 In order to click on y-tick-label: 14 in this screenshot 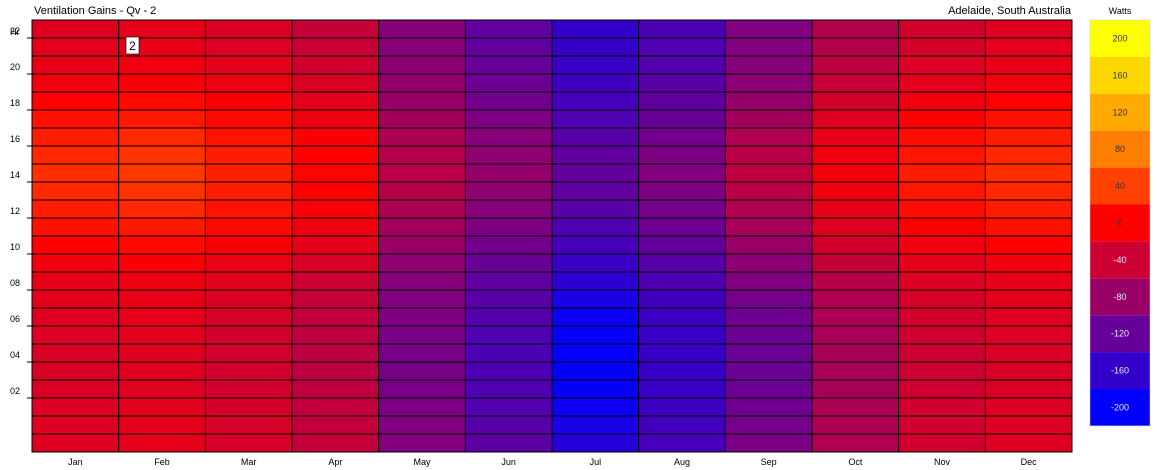, I will do `click(15, 175)`.